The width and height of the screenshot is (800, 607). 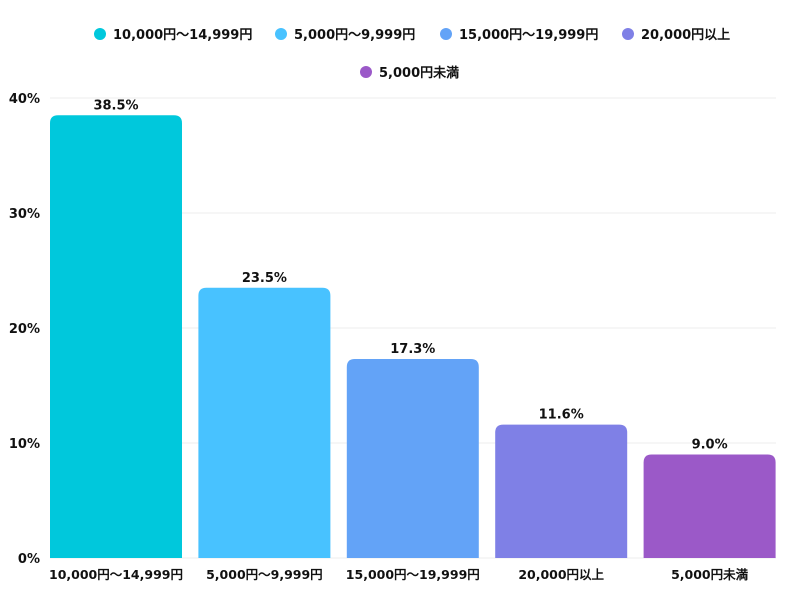 I want to click on legend-item: 20,000円以上, so click(x=676, y=35).